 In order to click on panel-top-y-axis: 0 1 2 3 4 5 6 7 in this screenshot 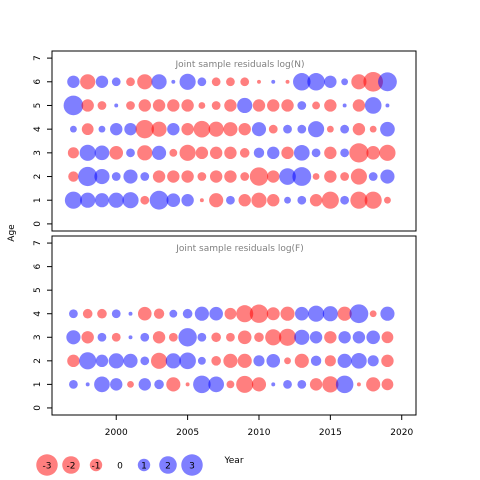, I will do `click(43, 141)`.